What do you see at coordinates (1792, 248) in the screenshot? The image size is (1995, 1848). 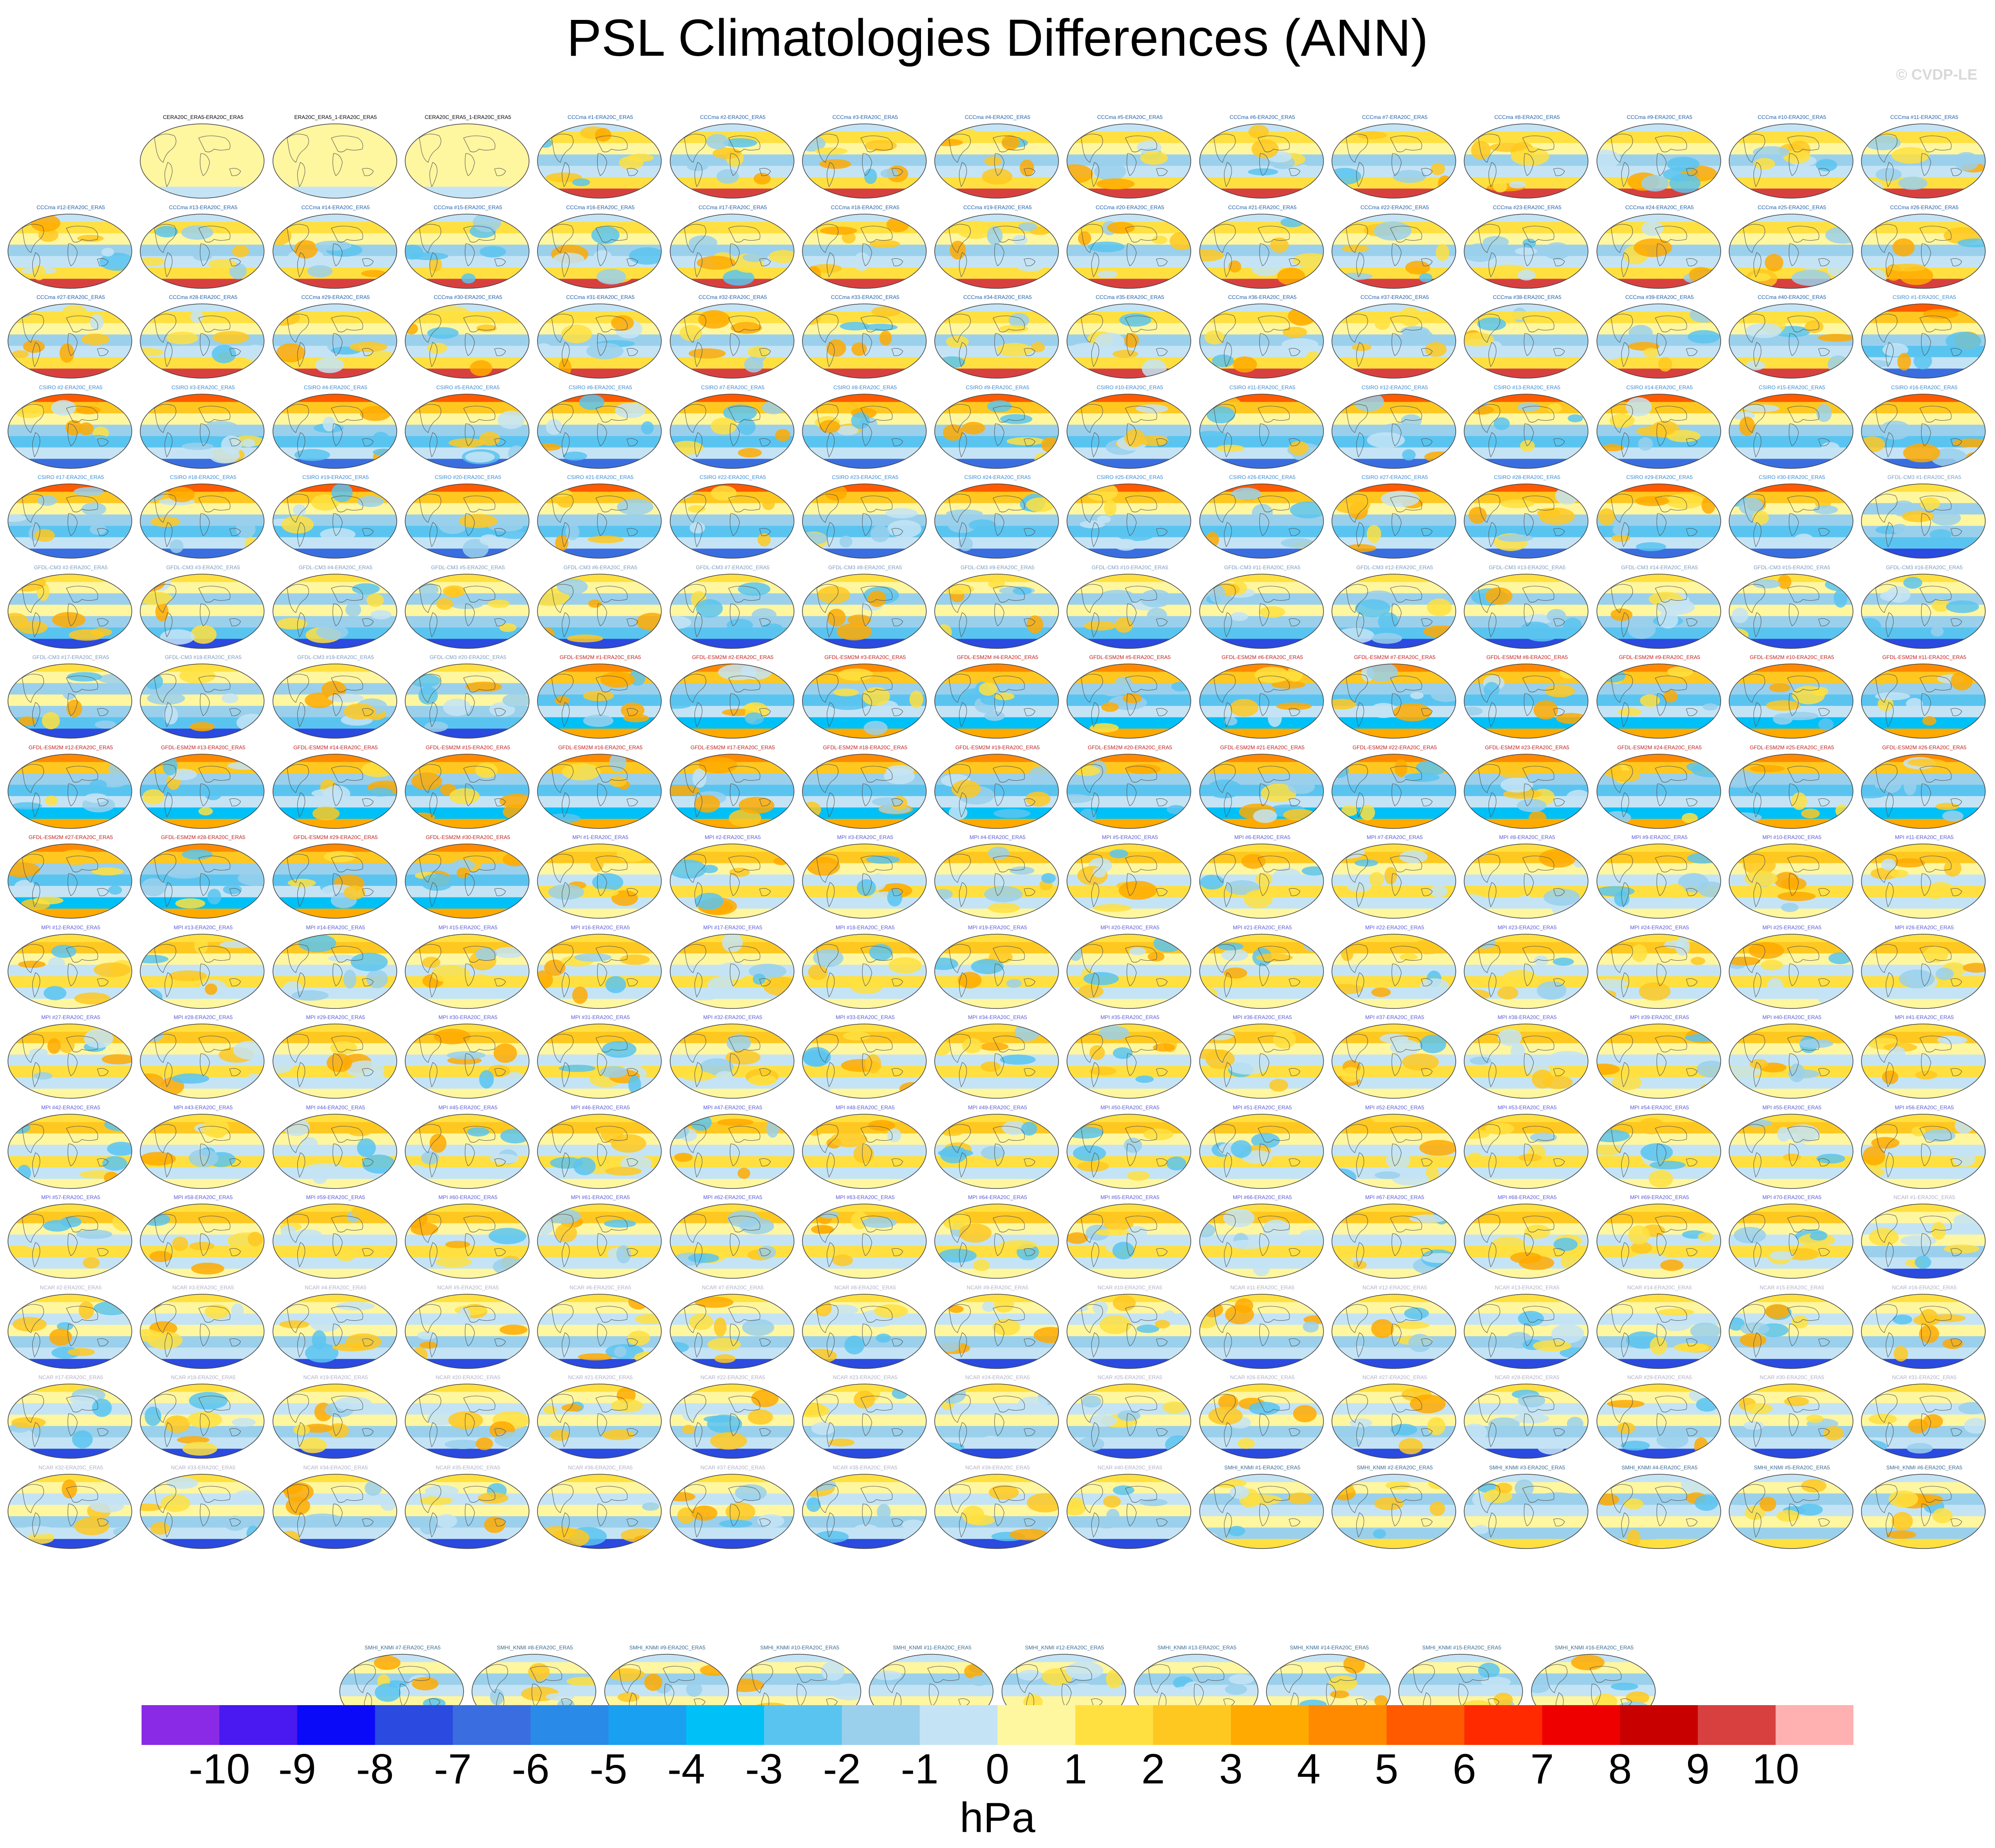 I see `map-panel: CCCma #25-ERA20C_ERA5` at bounding box center [1792, 248].